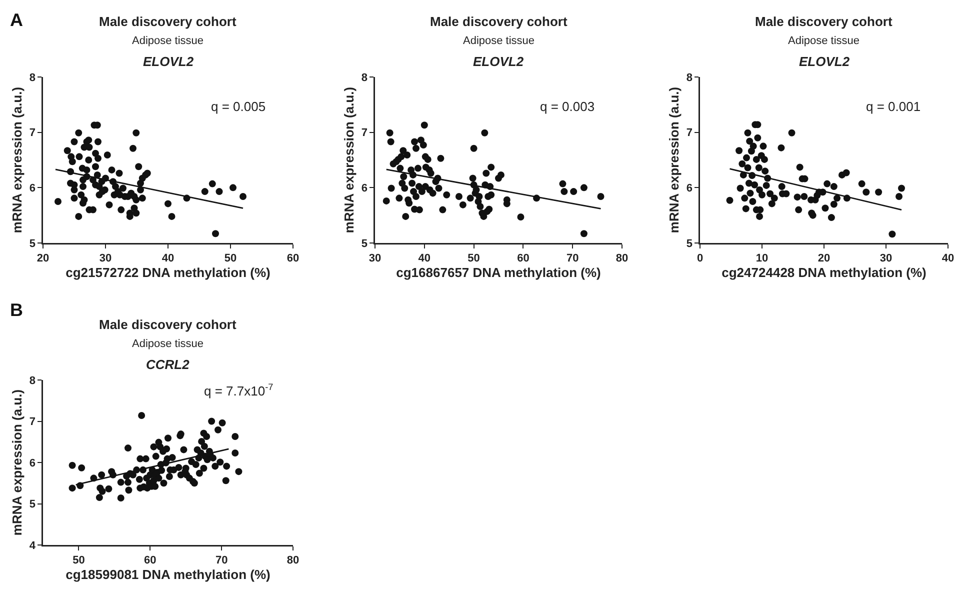 The image size is (956, 589). Describe the element at coordinates (168, 574) in the screenshot. I see `x-axis-title: cg18599081 DNA methylation (%)` at that location.